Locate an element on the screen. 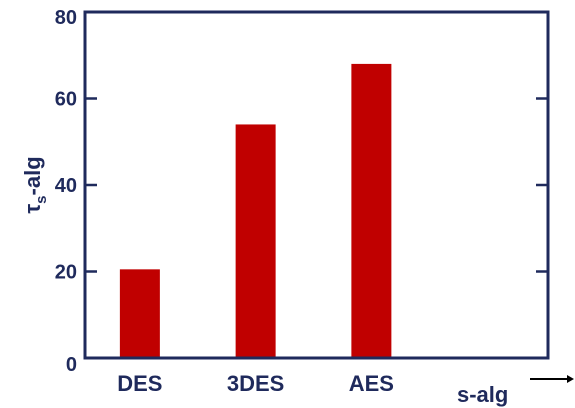  y-axis-label-sub: s is located at coordinates (41, 199).